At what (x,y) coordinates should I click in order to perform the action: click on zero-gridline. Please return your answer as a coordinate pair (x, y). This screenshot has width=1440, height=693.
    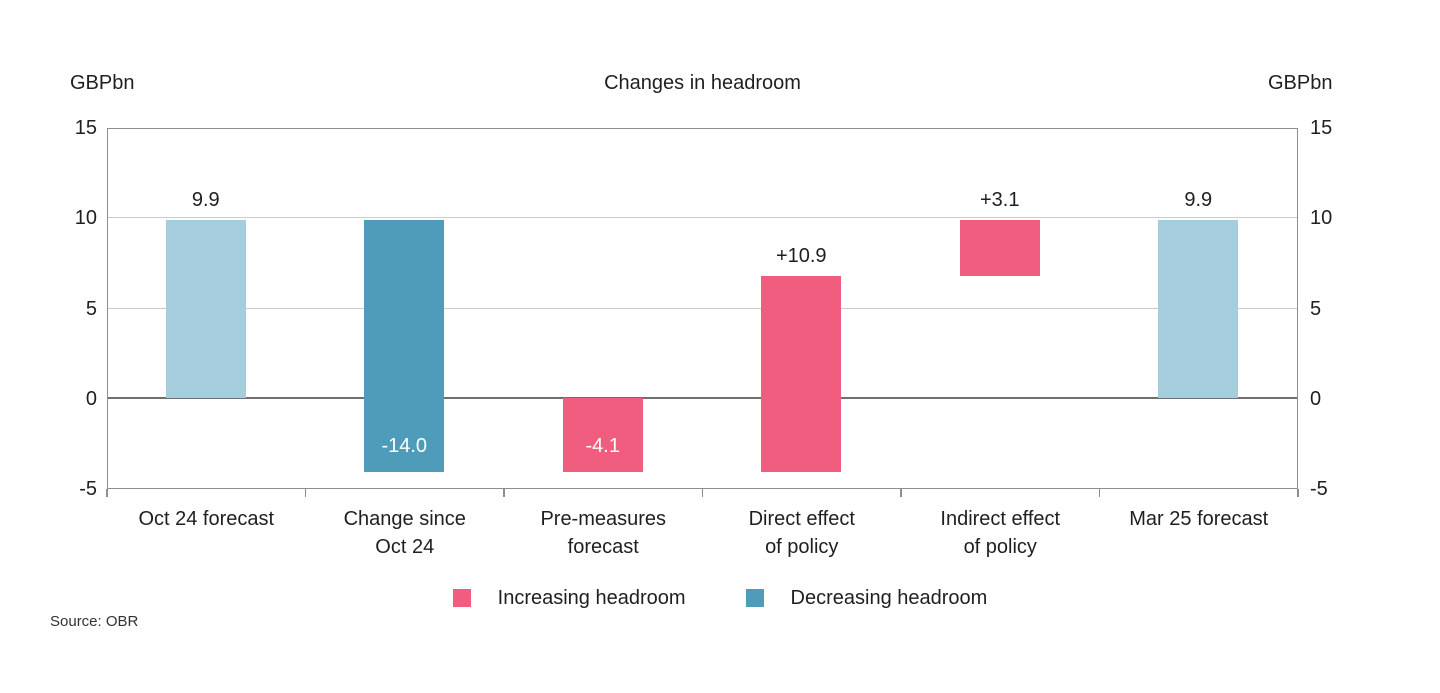
    Looking at the image, I should click on (702, 398).